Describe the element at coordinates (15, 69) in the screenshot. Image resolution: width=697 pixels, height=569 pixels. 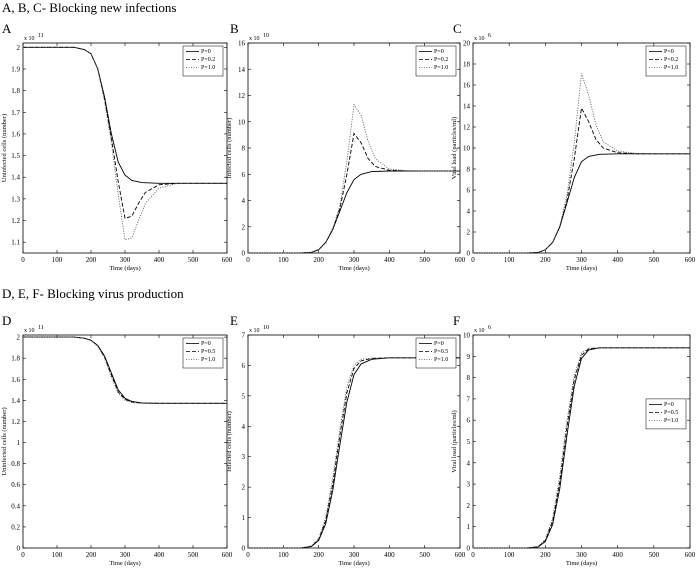
I see `y-tick-label: 1.9` at that location.